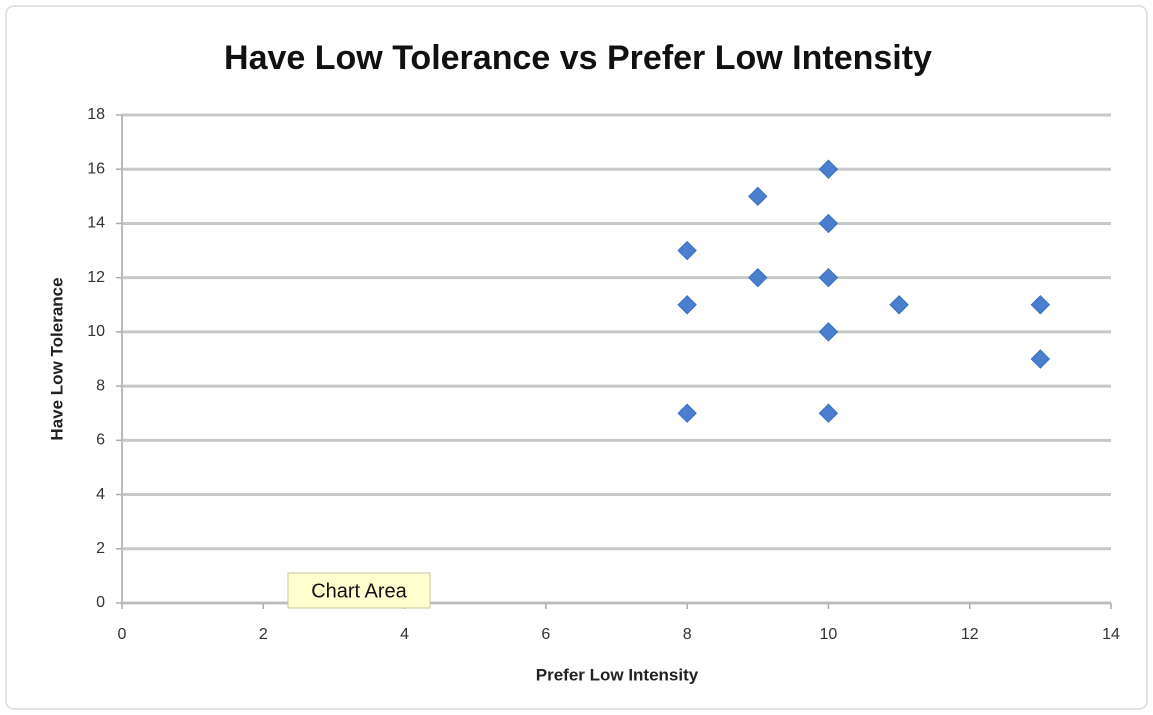 This screenshot has width=1153, height=715. What do you see at coordinates (122, 634) in the screenshot?
I see `x-tick-label: 0` at bounding box center [122, 634].